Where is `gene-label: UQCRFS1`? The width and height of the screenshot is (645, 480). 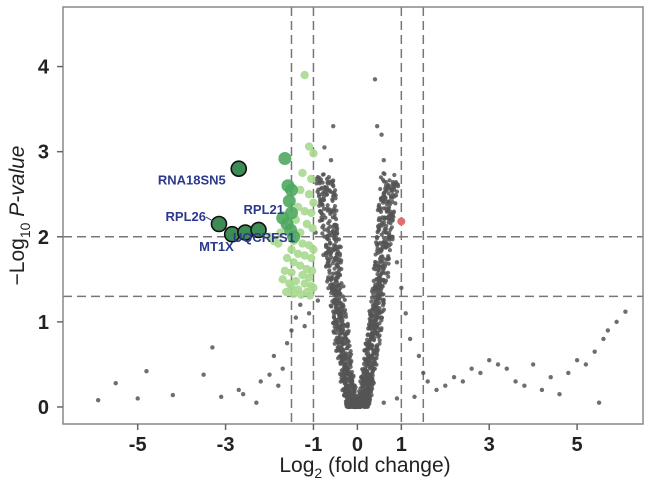
gene-label: UQCRFS1 is located at coordinates (264, 237).